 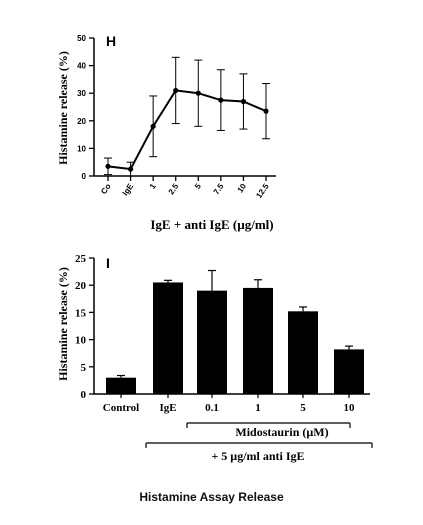 I want to click on x-tick-label: 7.5, so click(x=219, y=189).